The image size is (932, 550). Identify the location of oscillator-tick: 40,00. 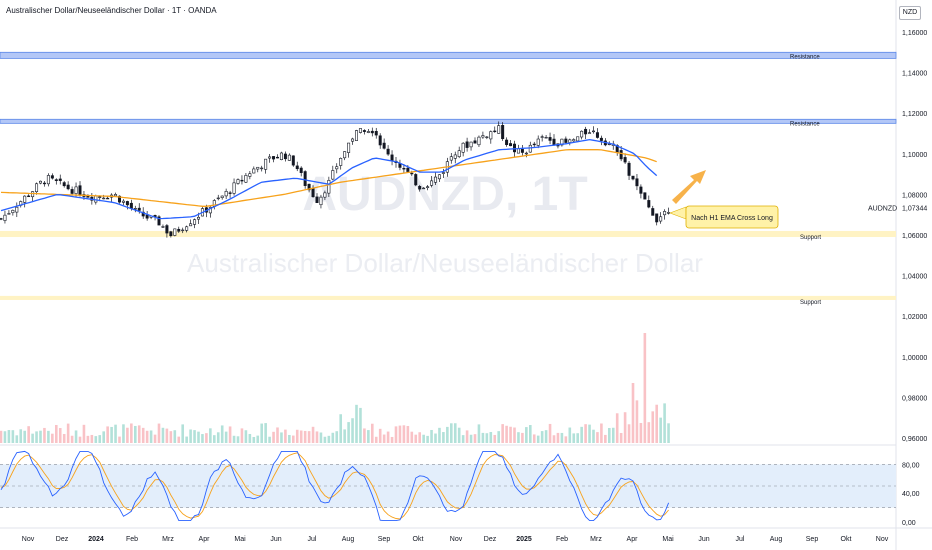
(911, 494).